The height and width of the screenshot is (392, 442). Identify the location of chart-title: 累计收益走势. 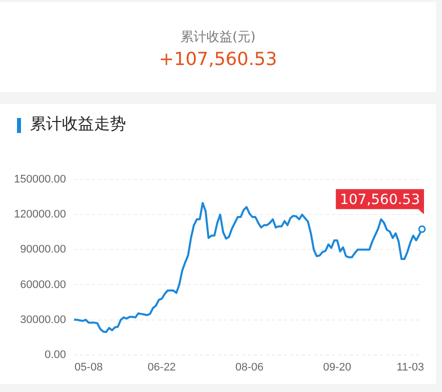
(78, 124).